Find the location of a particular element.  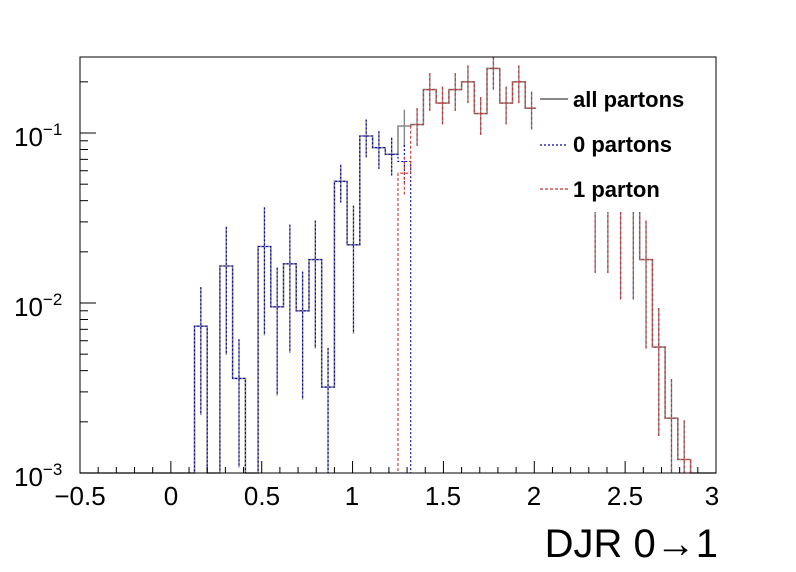

x-tick-label: 3 is located at coordinates (712, 496).